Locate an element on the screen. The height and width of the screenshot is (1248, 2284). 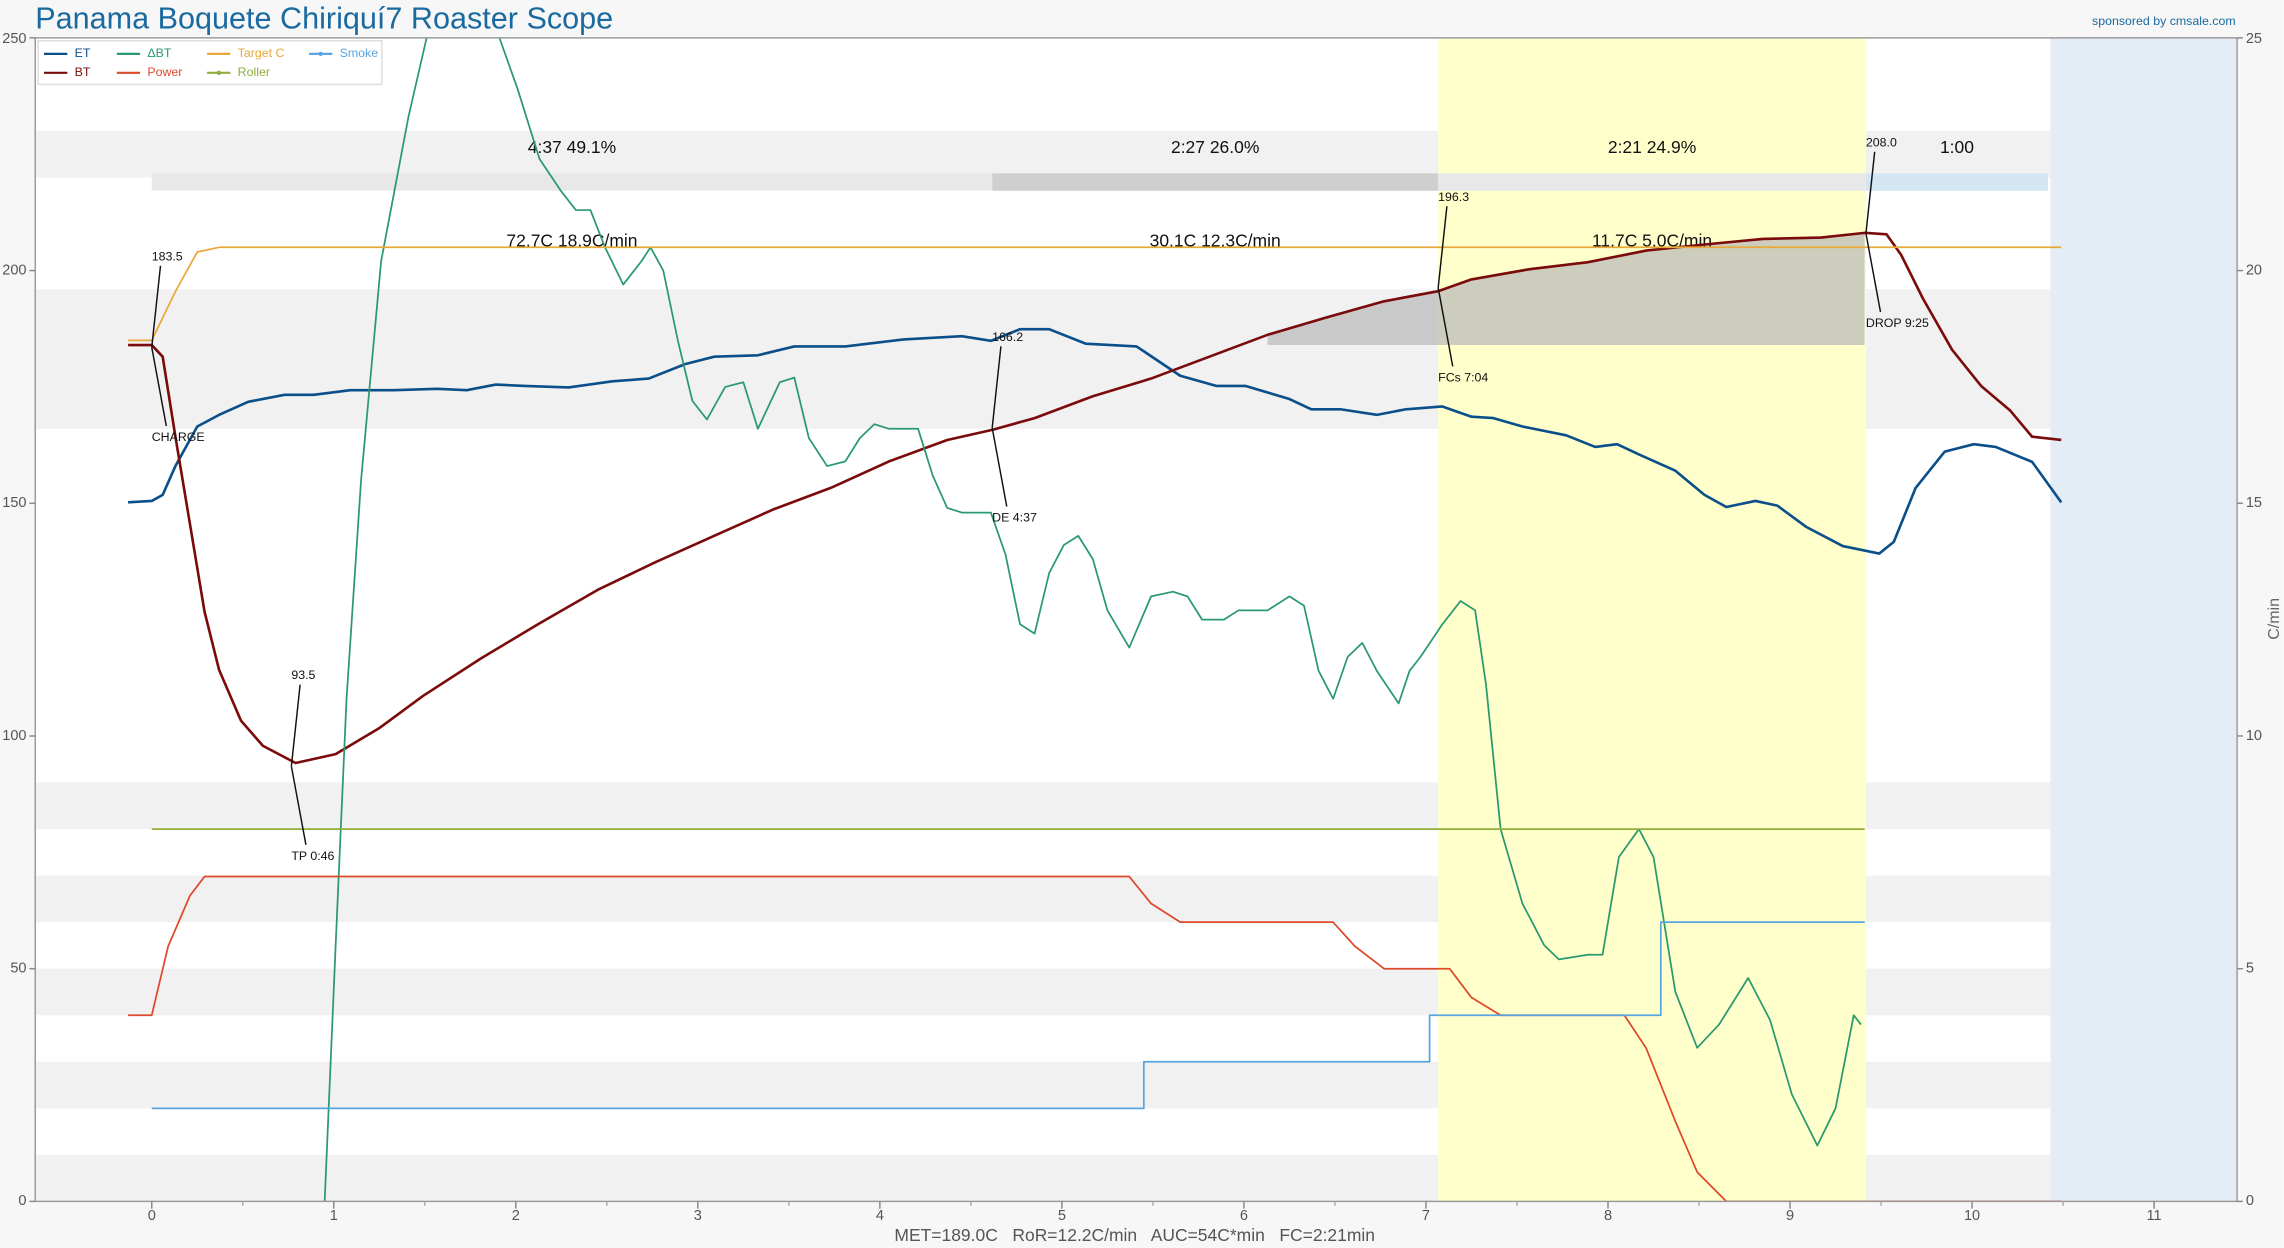
x-tick-label: 1 is located at coordinates (334, 1216).